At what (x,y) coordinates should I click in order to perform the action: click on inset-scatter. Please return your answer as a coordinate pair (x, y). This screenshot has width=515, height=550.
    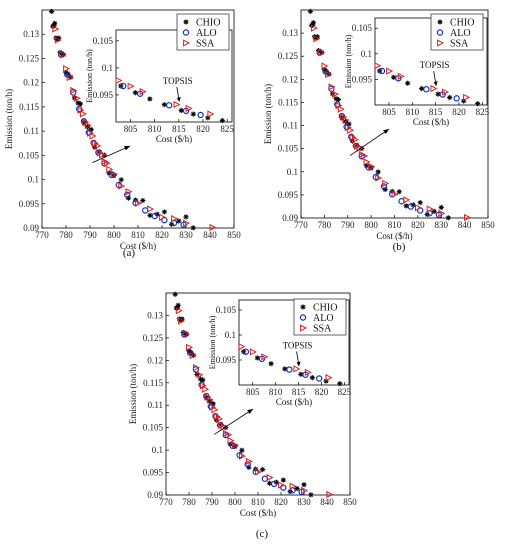
    Looking at the image, I should click on (290, 364).